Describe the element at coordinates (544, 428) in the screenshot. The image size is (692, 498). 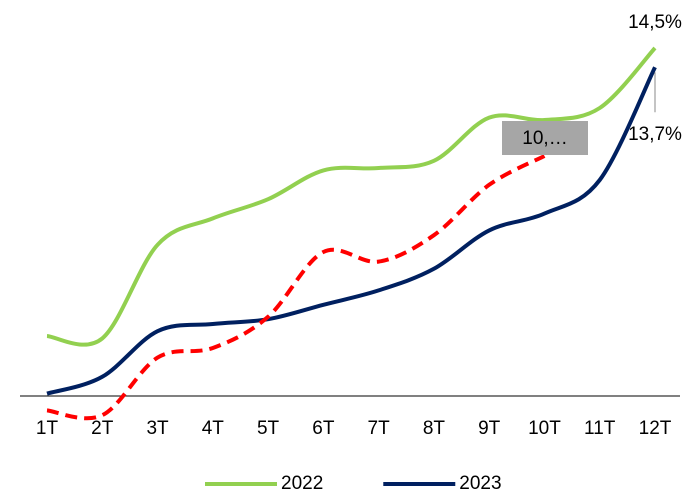
I see `x-tick-label: 10T` at that location.